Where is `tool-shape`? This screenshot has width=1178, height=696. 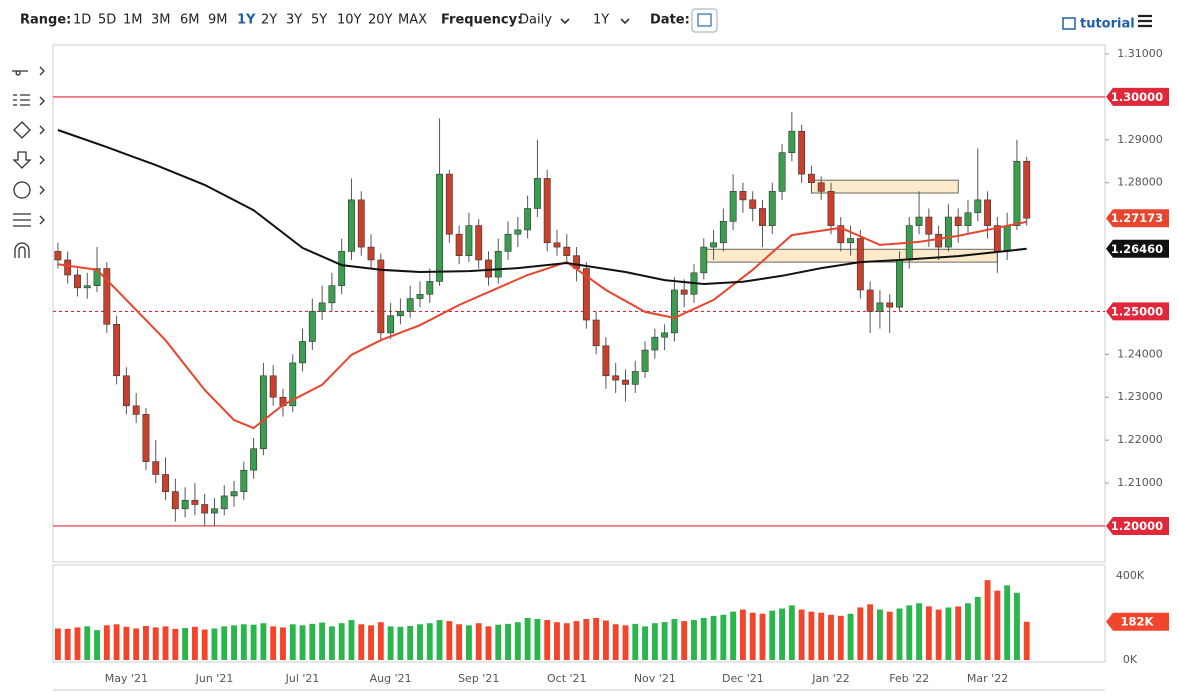
tool-shape is located at coordinates (29, 130).